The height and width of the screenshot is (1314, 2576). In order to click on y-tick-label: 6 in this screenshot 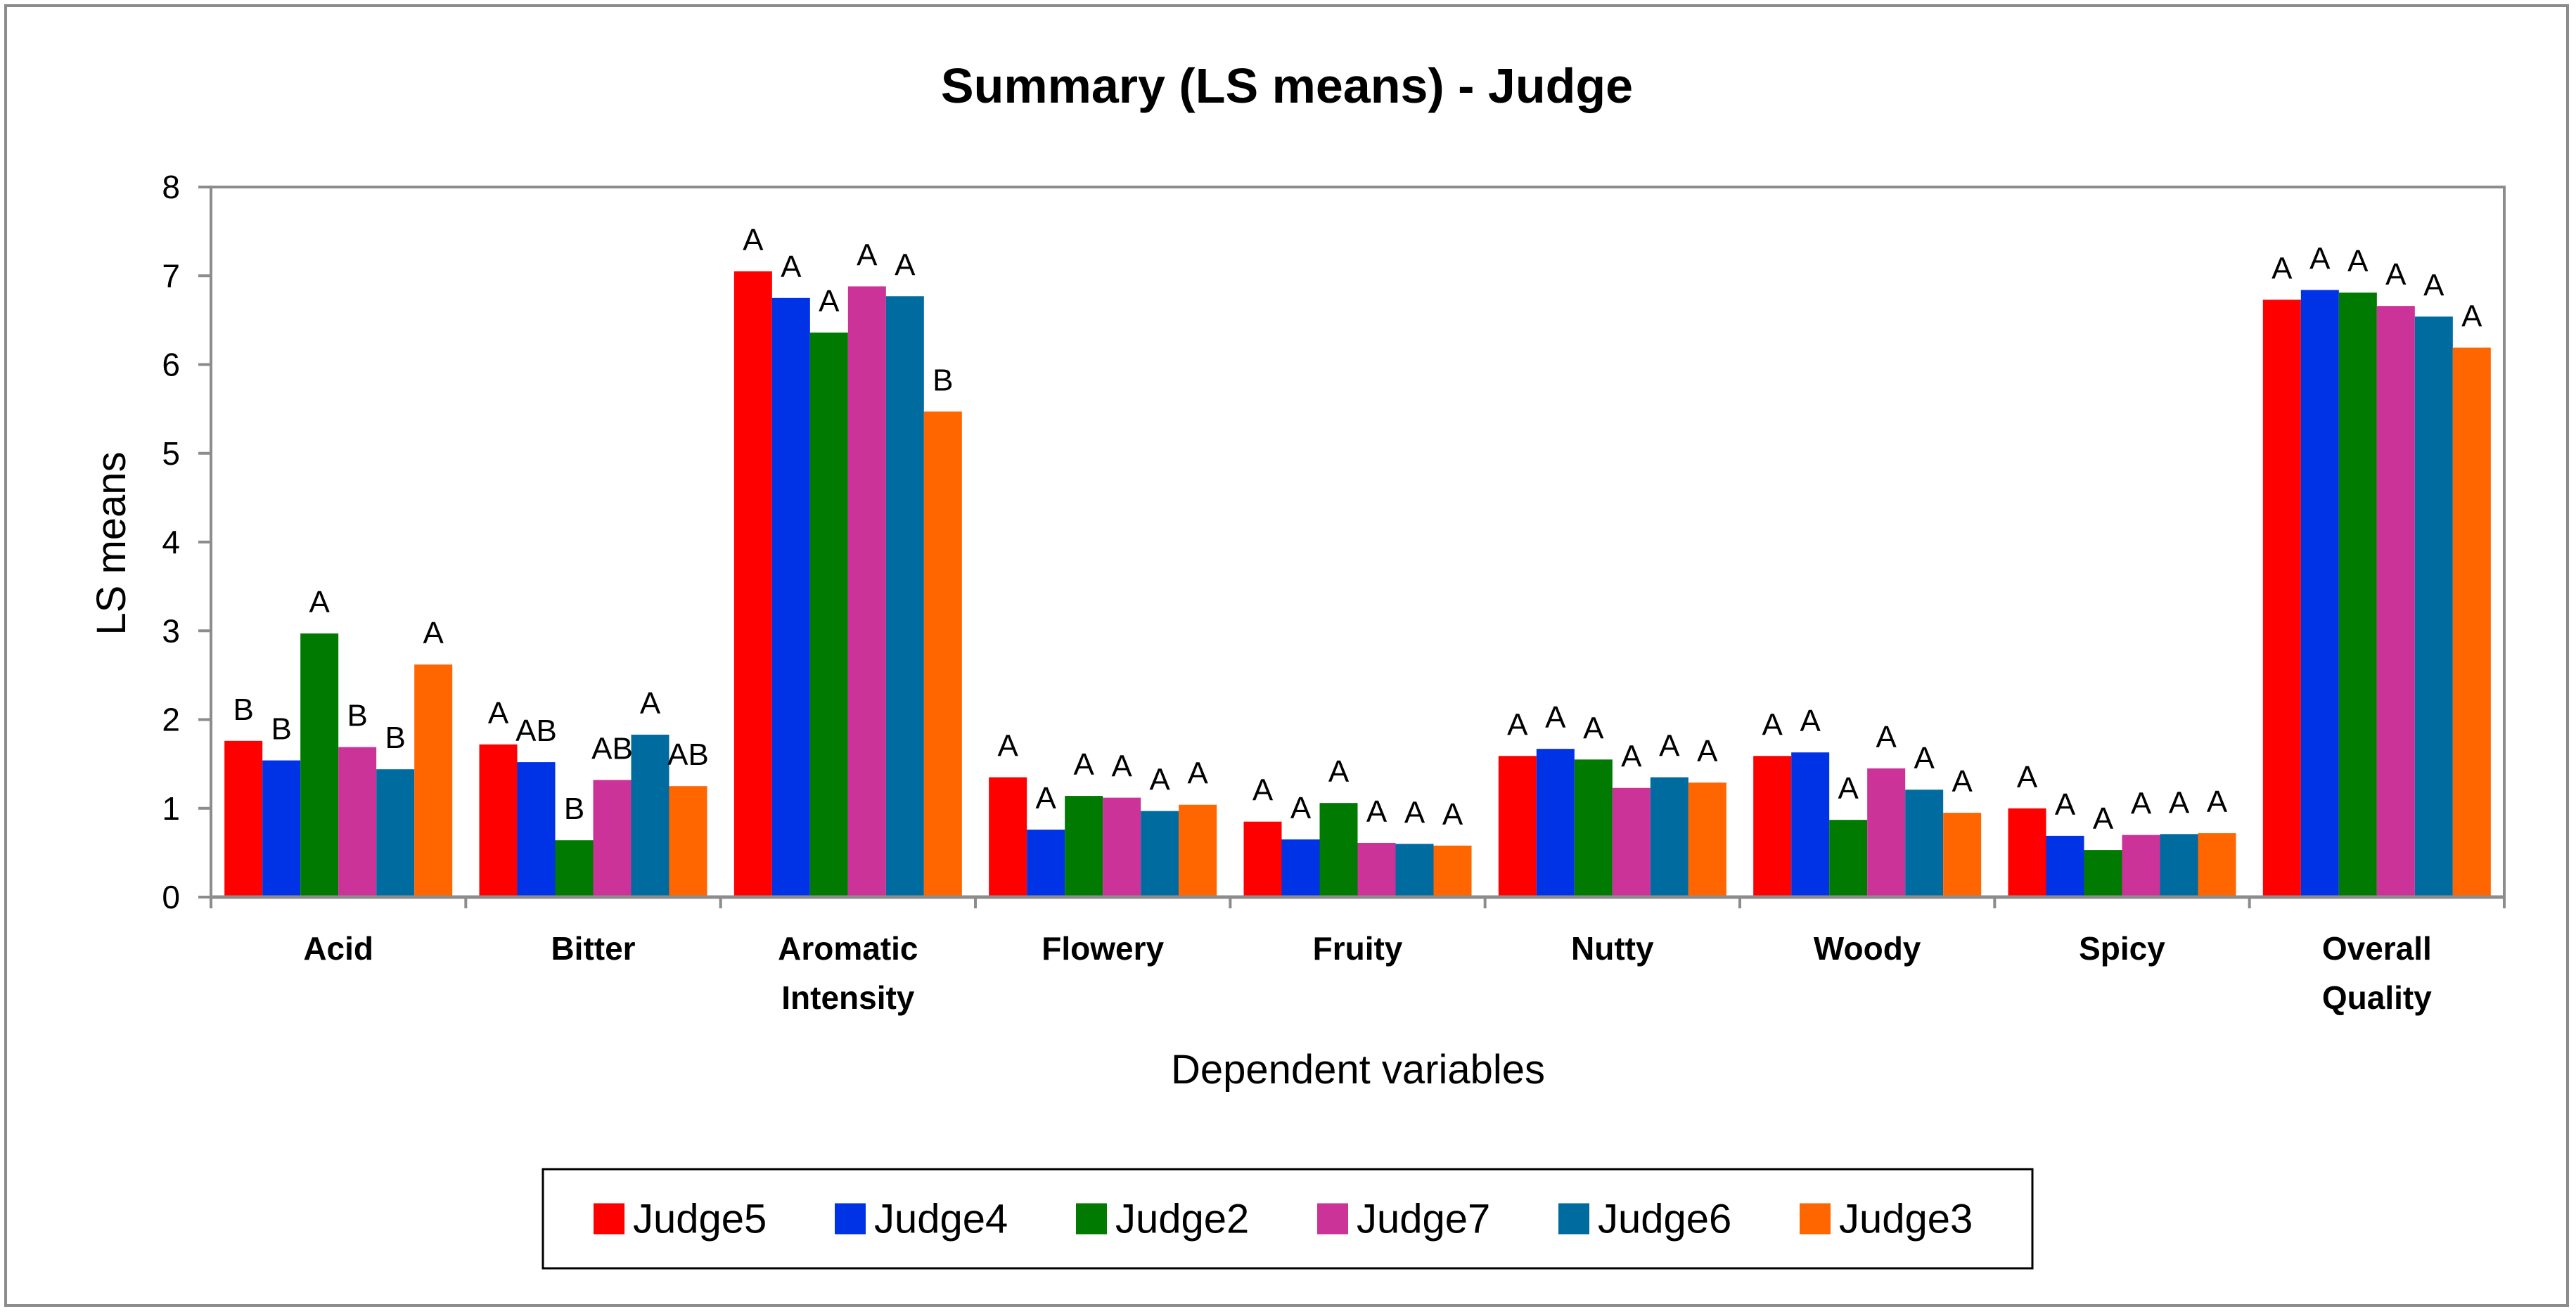, I will do `click(171, 365)`.